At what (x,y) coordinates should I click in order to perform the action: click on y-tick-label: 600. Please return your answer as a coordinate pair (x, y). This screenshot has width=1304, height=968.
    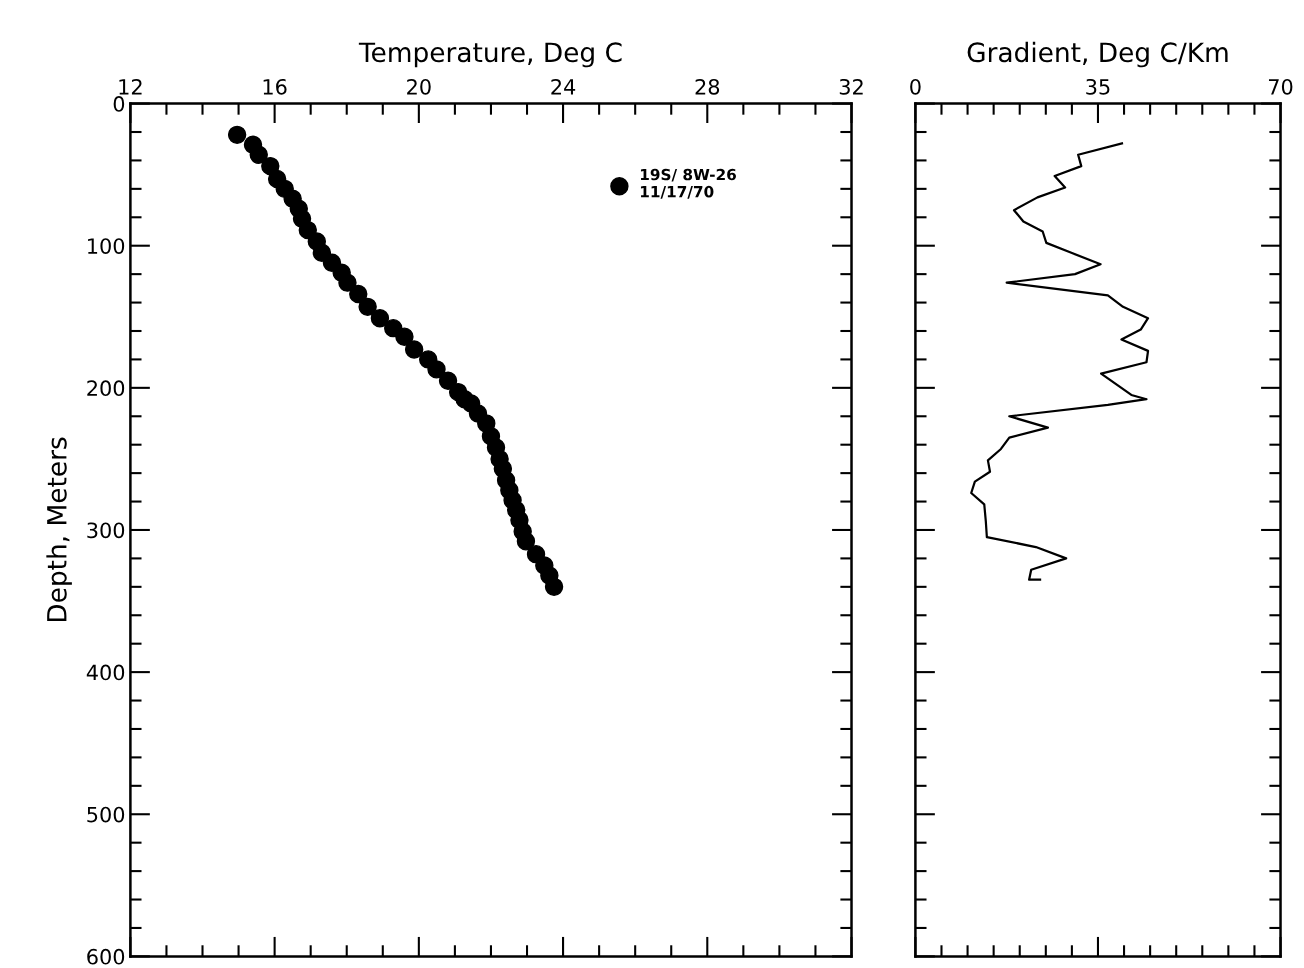
    Looking at the image, I should click on (106, 956).